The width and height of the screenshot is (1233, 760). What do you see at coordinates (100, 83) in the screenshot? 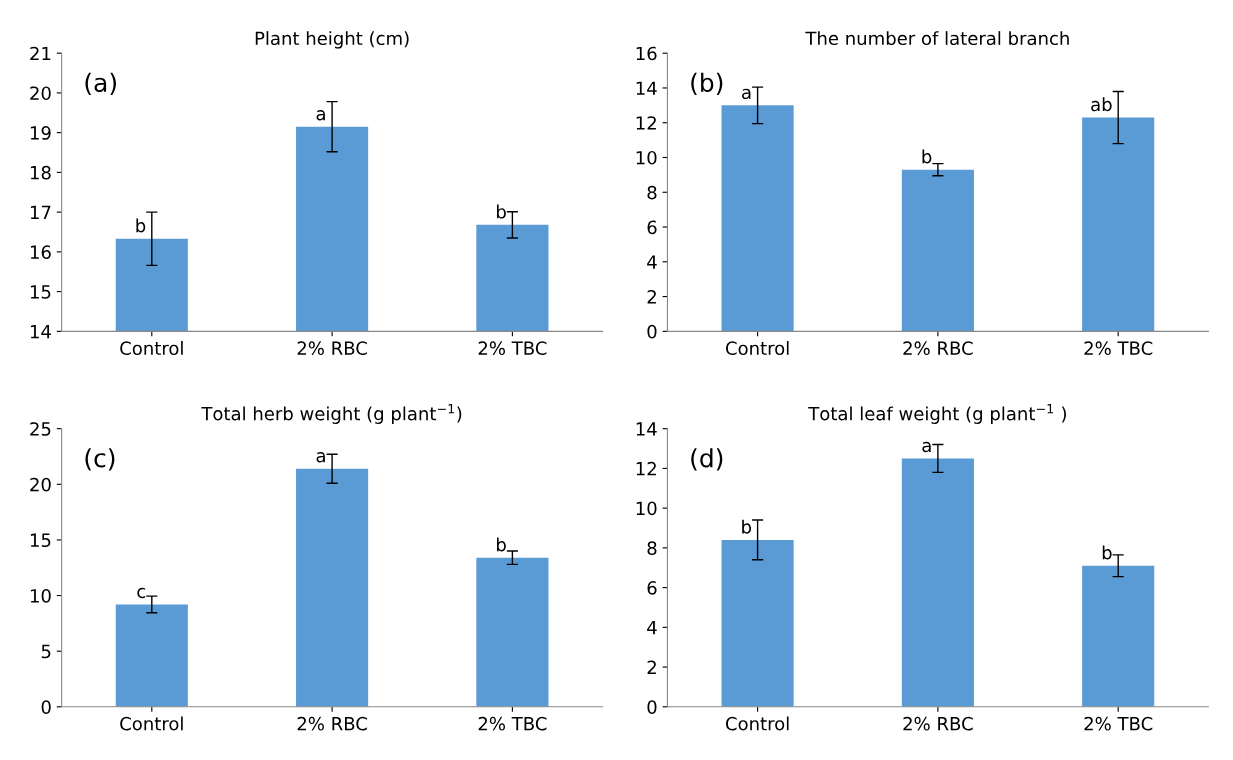
I see `annotation: (a)` at bounding box center [100, 83].